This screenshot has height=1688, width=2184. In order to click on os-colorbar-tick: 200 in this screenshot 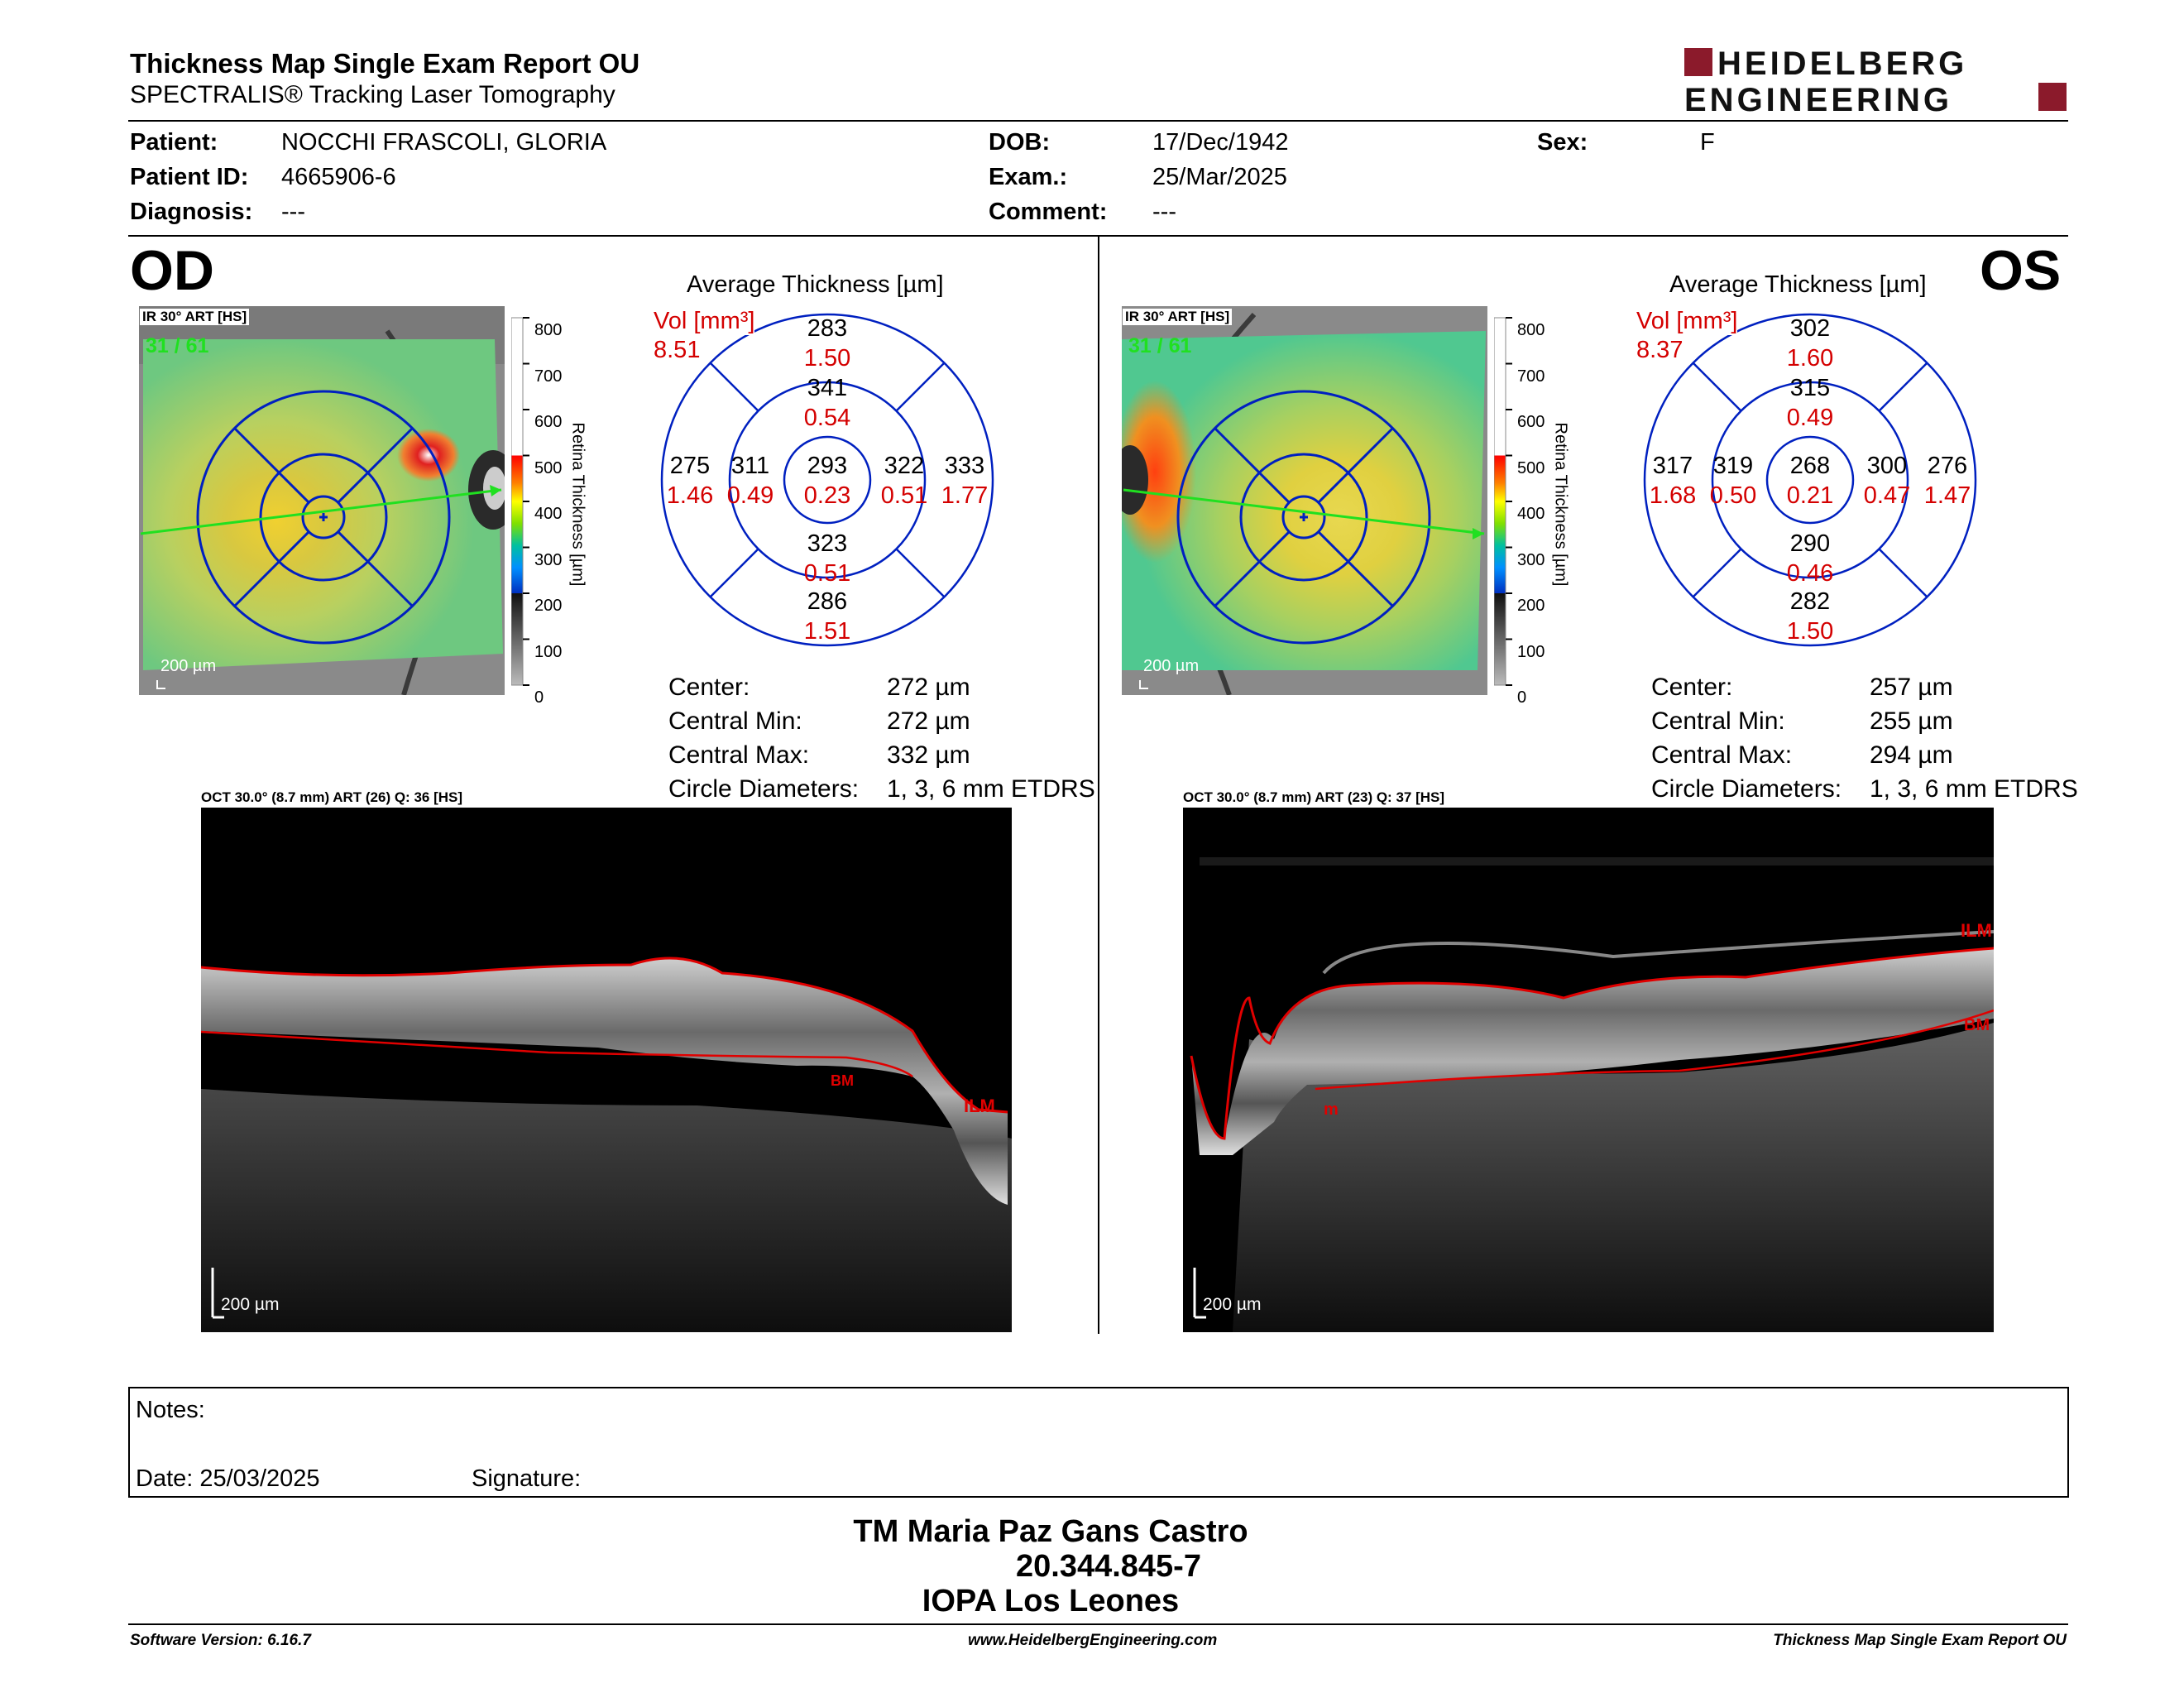, I will do `click(1531, 606)`.